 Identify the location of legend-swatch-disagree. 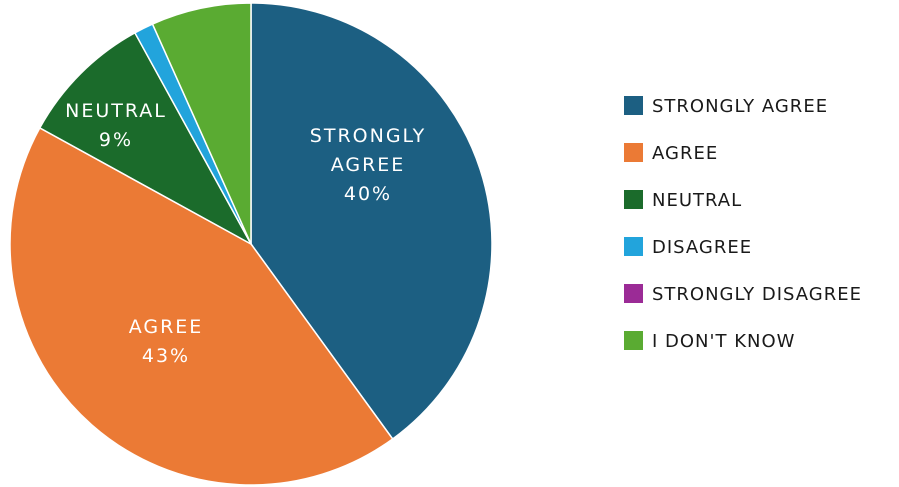
(633, 246).